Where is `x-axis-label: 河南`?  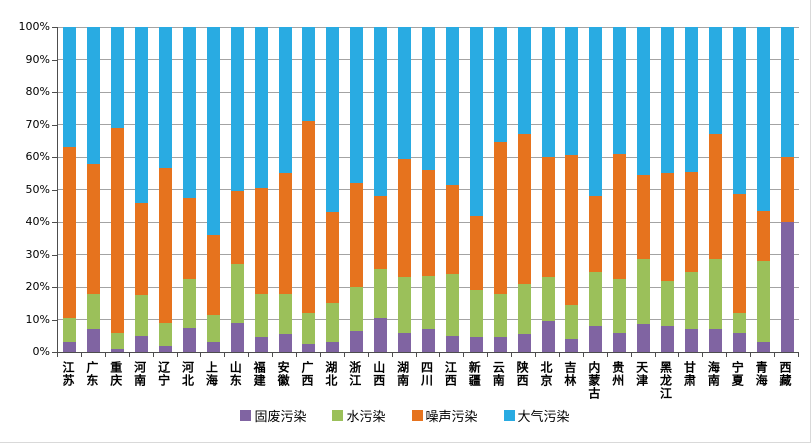 x-axis-label: 河南 is located at coordinates (139, 374).